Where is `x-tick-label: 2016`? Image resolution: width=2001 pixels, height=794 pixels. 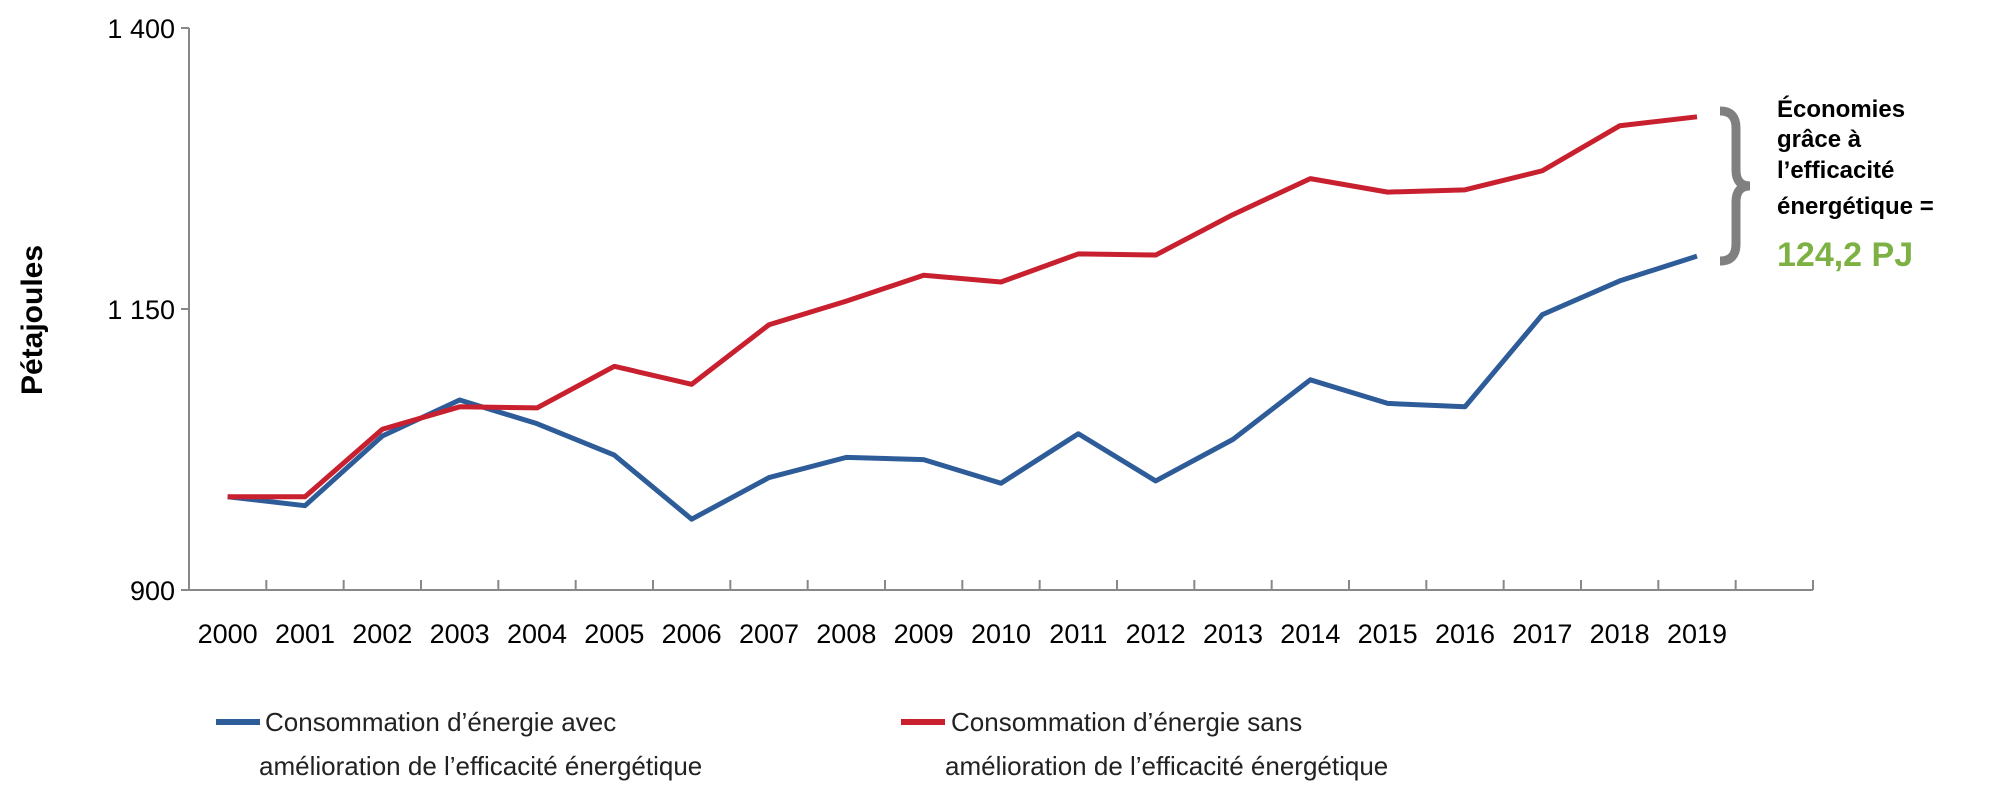 x-tick-label: 2016 is located at coordinates (1465, 634).